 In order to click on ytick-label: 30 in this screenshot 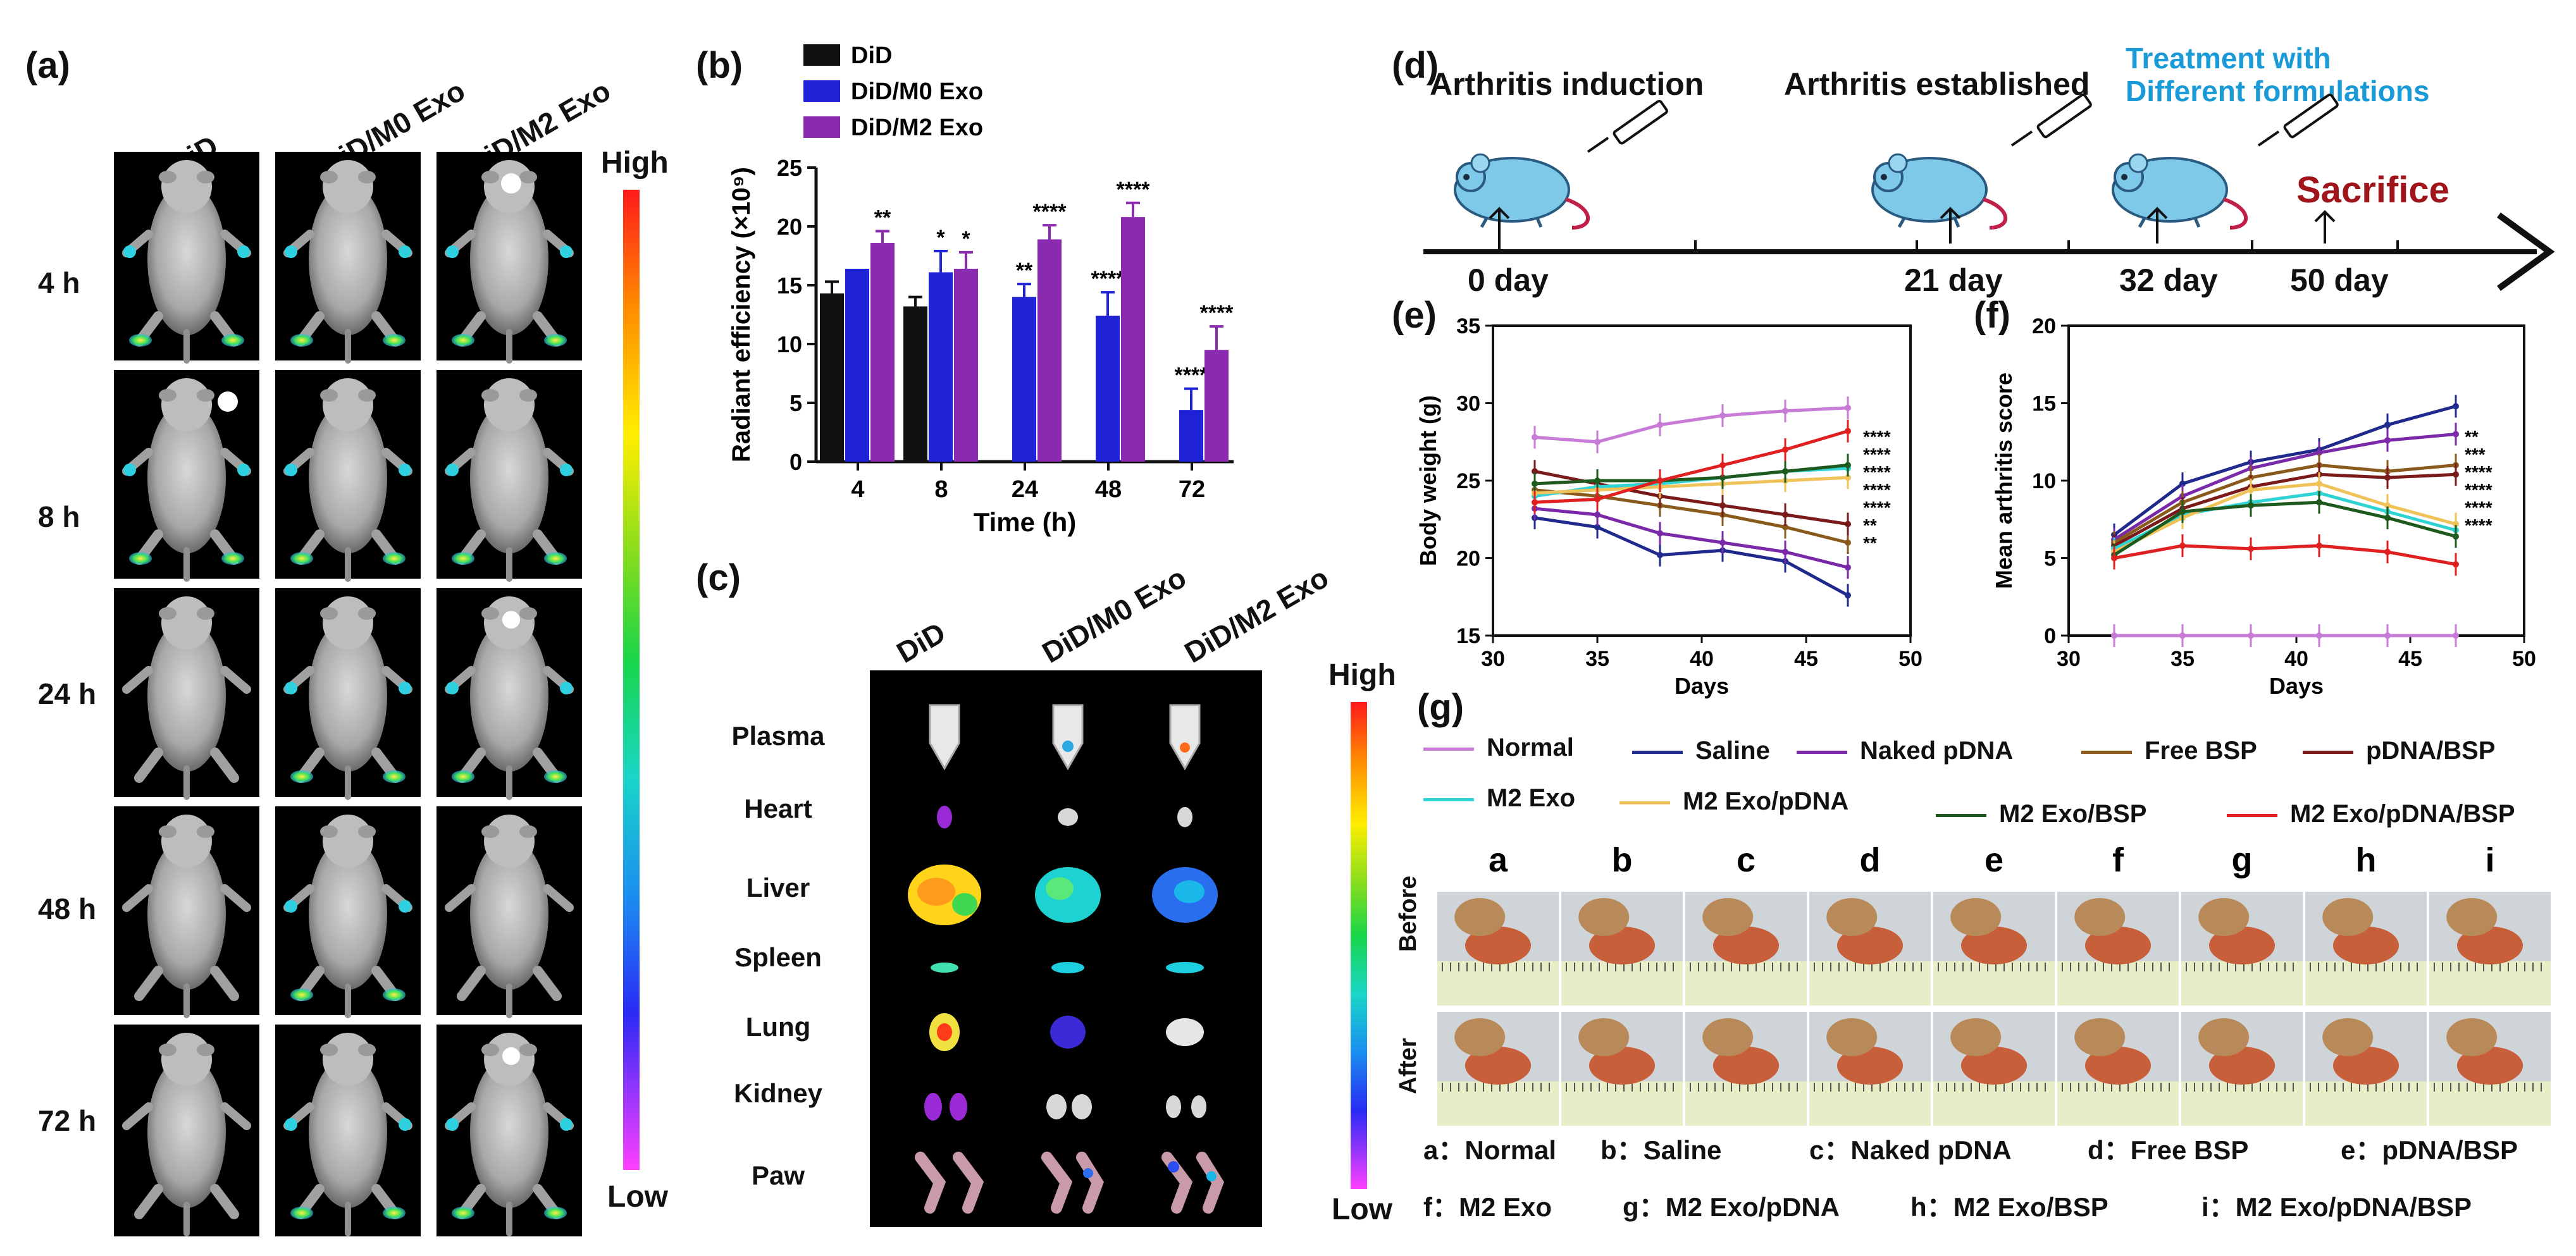, I will do `click(1468, 404)`.